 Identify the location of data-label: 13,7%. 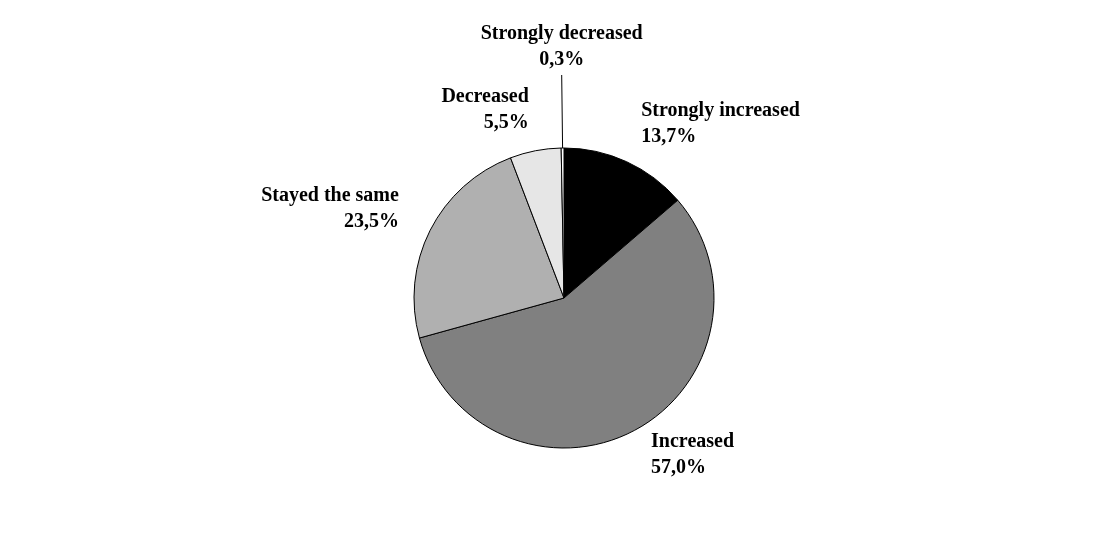
(669, 134).